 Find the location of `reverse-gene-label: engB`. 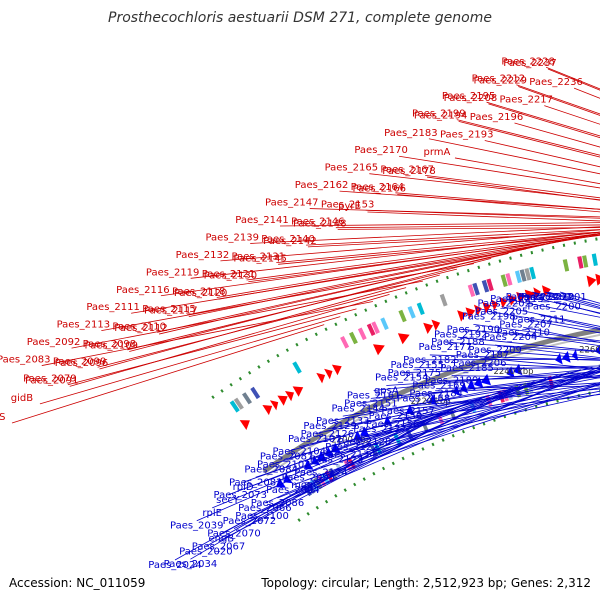

reverse-gene-label: engB is located at coordinates (221, 539).